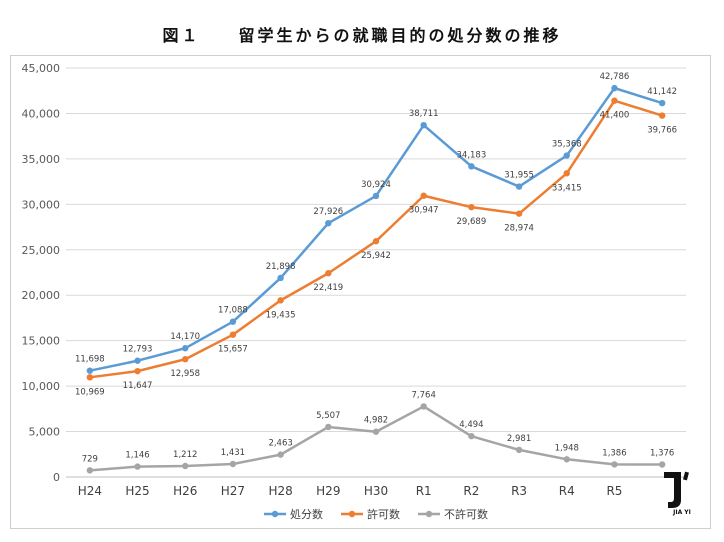  Describe the element at coordinates (185, 374) in the screenshot. I see `data-label: 12,958` at that location.